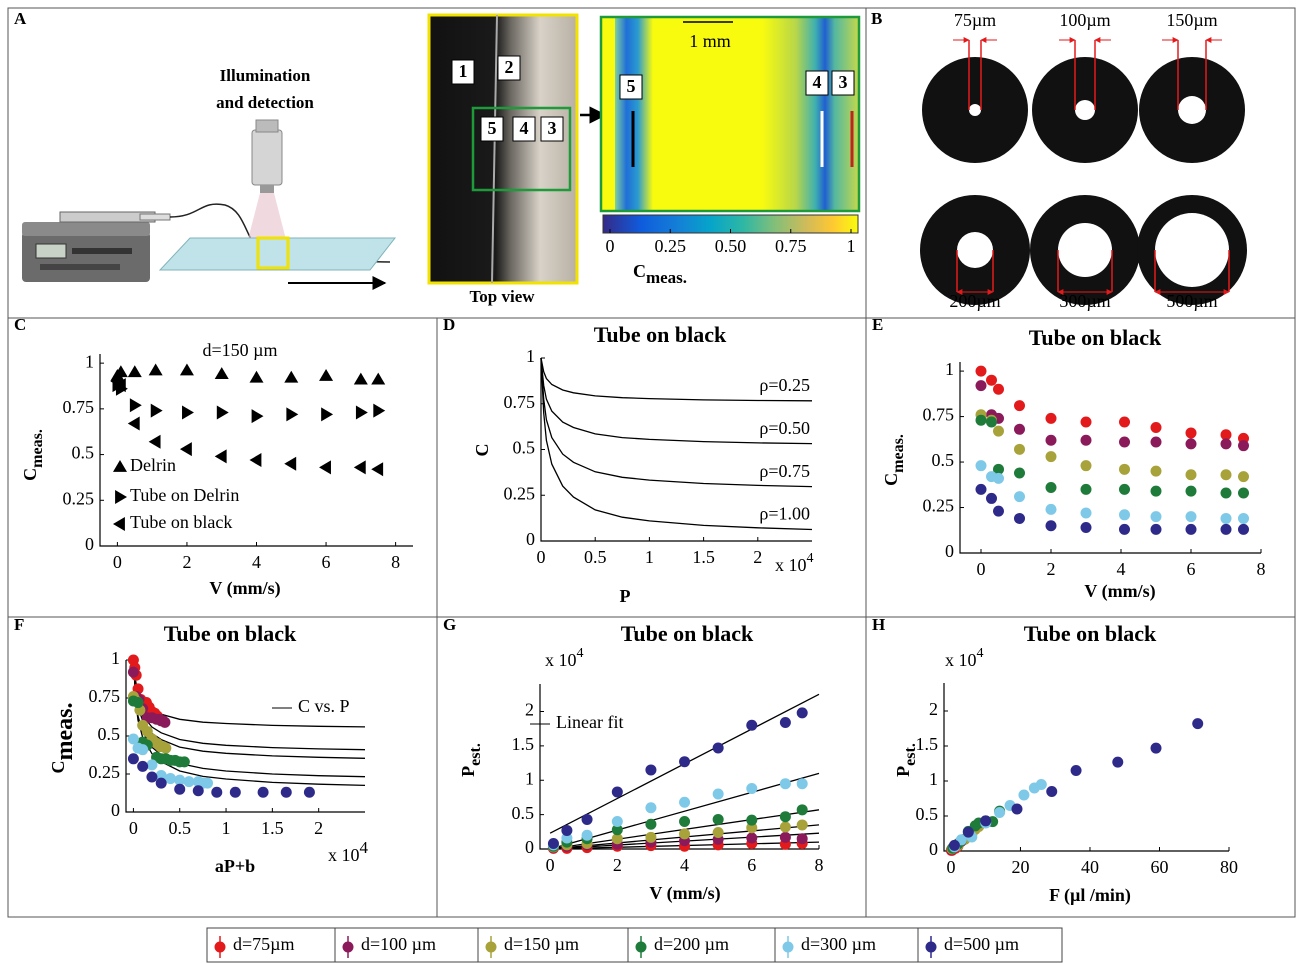 This screenshot has width=1302, height=963. What do you see at coordinates (541, 944) in the screenshot?
I see `legend-label: d=150 µm` at bounding box center [541, 944].